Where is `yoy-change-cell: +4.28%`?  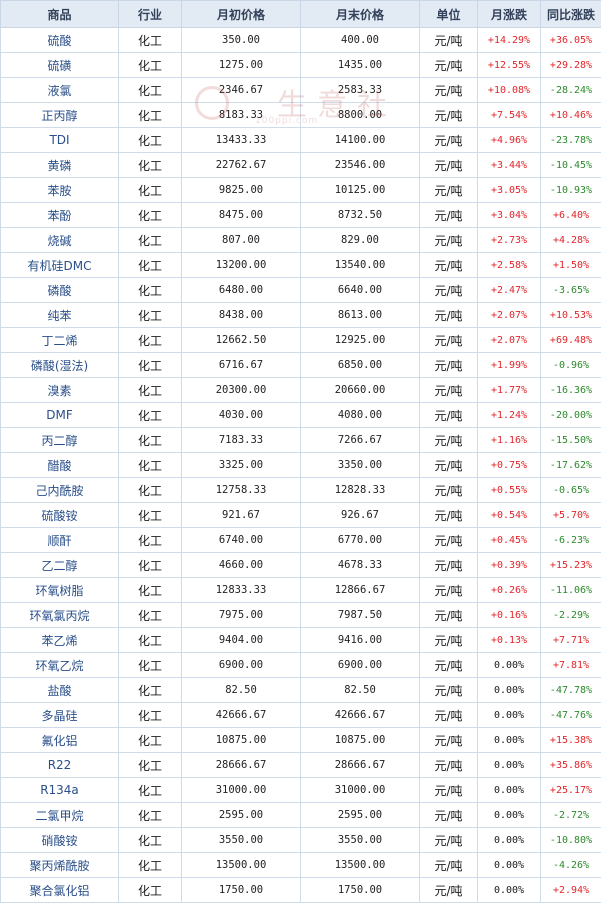
yoy-change-cell: +4.28% is located at coordinates (571, 240).